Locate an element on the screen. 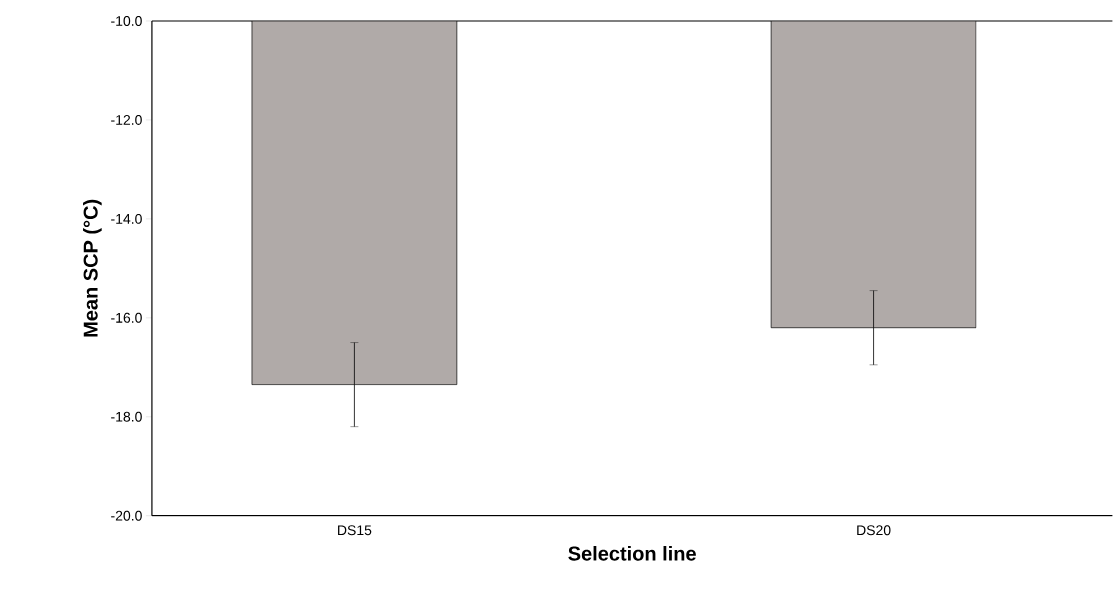 The height and width of the screenshot is (607, 1113). x-tick-label: DS15 is located at coordinates (355, 530).